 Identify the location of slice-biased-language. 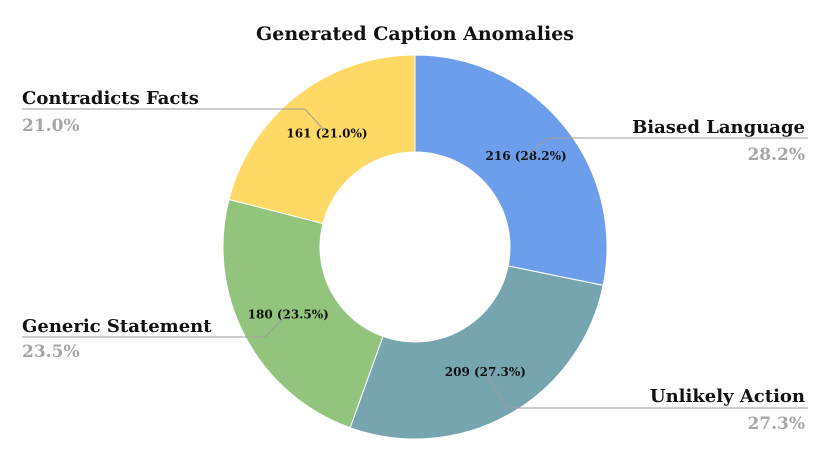
(511, 170).